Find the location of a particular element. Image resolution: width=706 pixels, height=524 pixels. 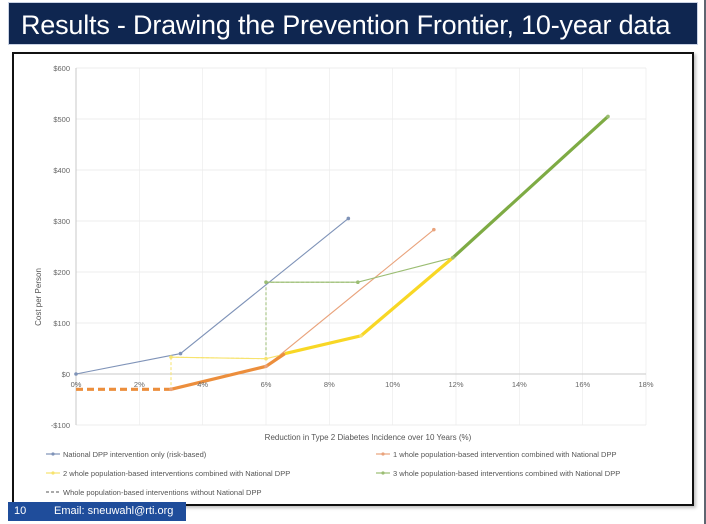

y-tick-label: $100 is located at coordinates (61, 323).